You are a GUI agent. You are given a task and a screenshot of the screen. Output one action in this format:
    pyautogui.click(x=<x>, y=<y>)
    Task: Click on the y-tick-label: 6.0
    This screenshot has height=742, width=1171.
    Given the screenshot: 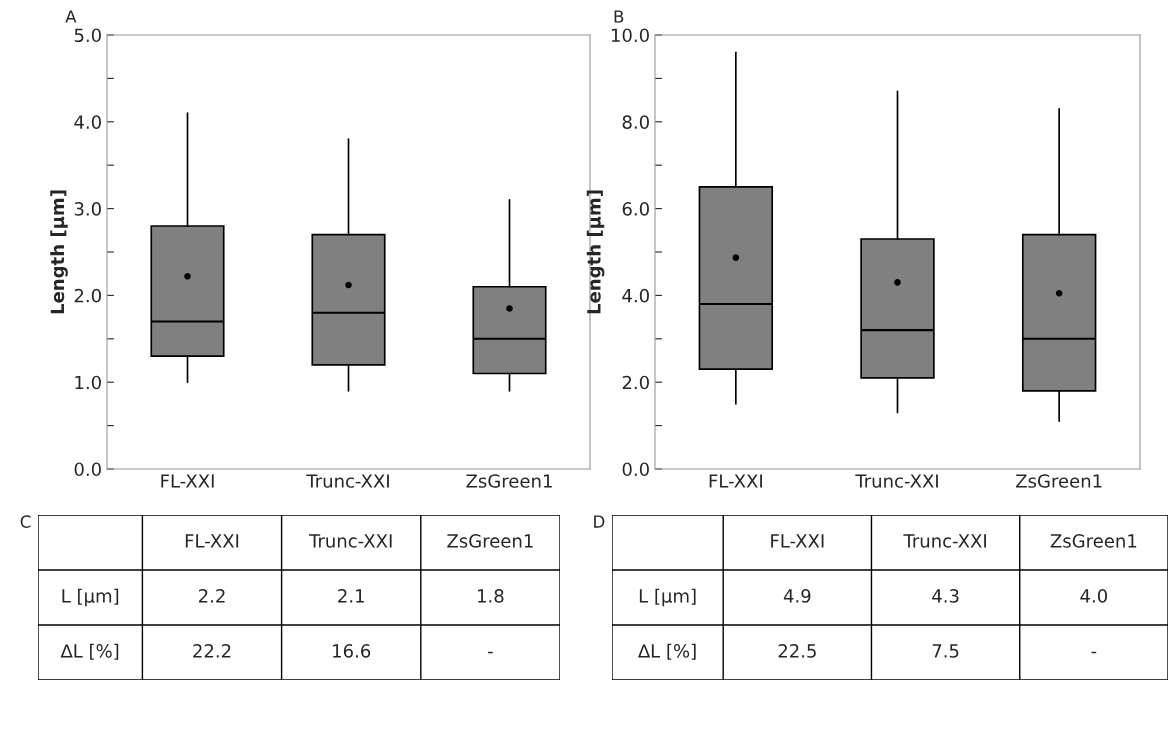 What is the action you would take?
    pyautogui.click(x=635, y=209)
    